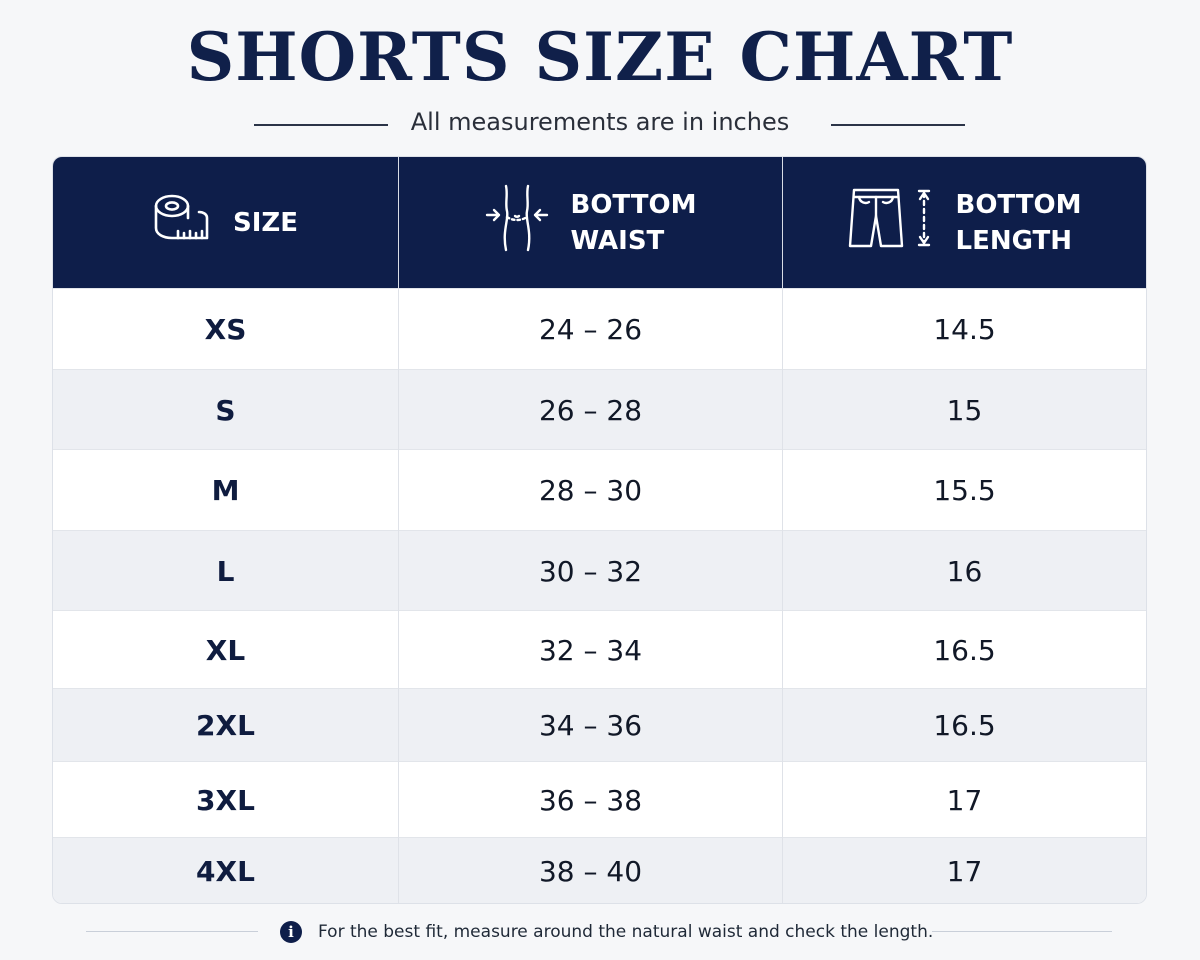 This screenshot has width=1200, height=960. What do you see at coordinates (225, 871) in the screenshot?
I see `size-cell: 4XL` at bounding box center [225, 871].